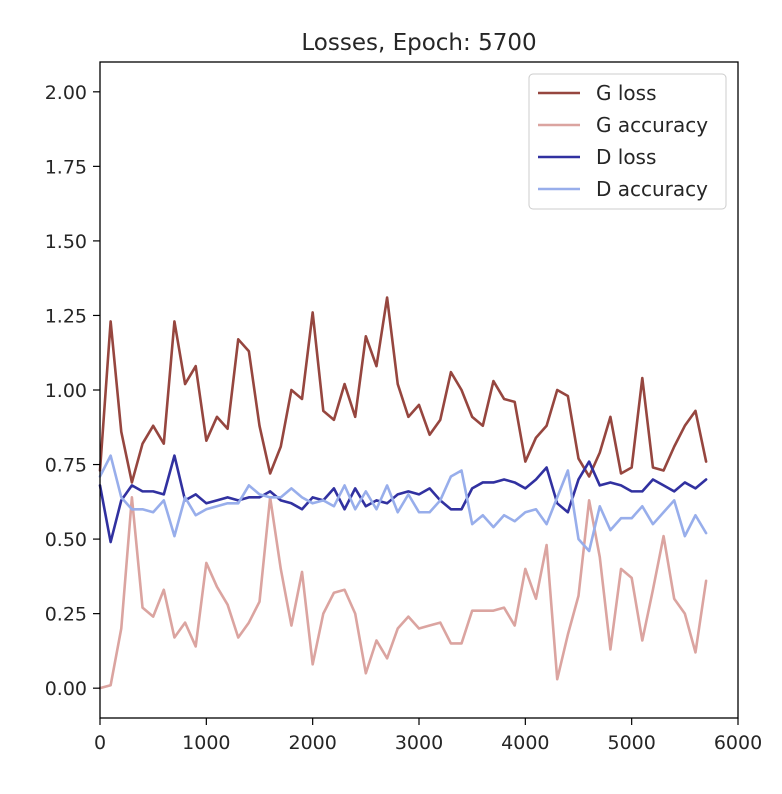 The width and height of the screenshot is (782, 794). What do you see at coordinates (66, 93) in the screenshot?
I see `y-tick-label: 2.00` at bounding box center [66, 93].